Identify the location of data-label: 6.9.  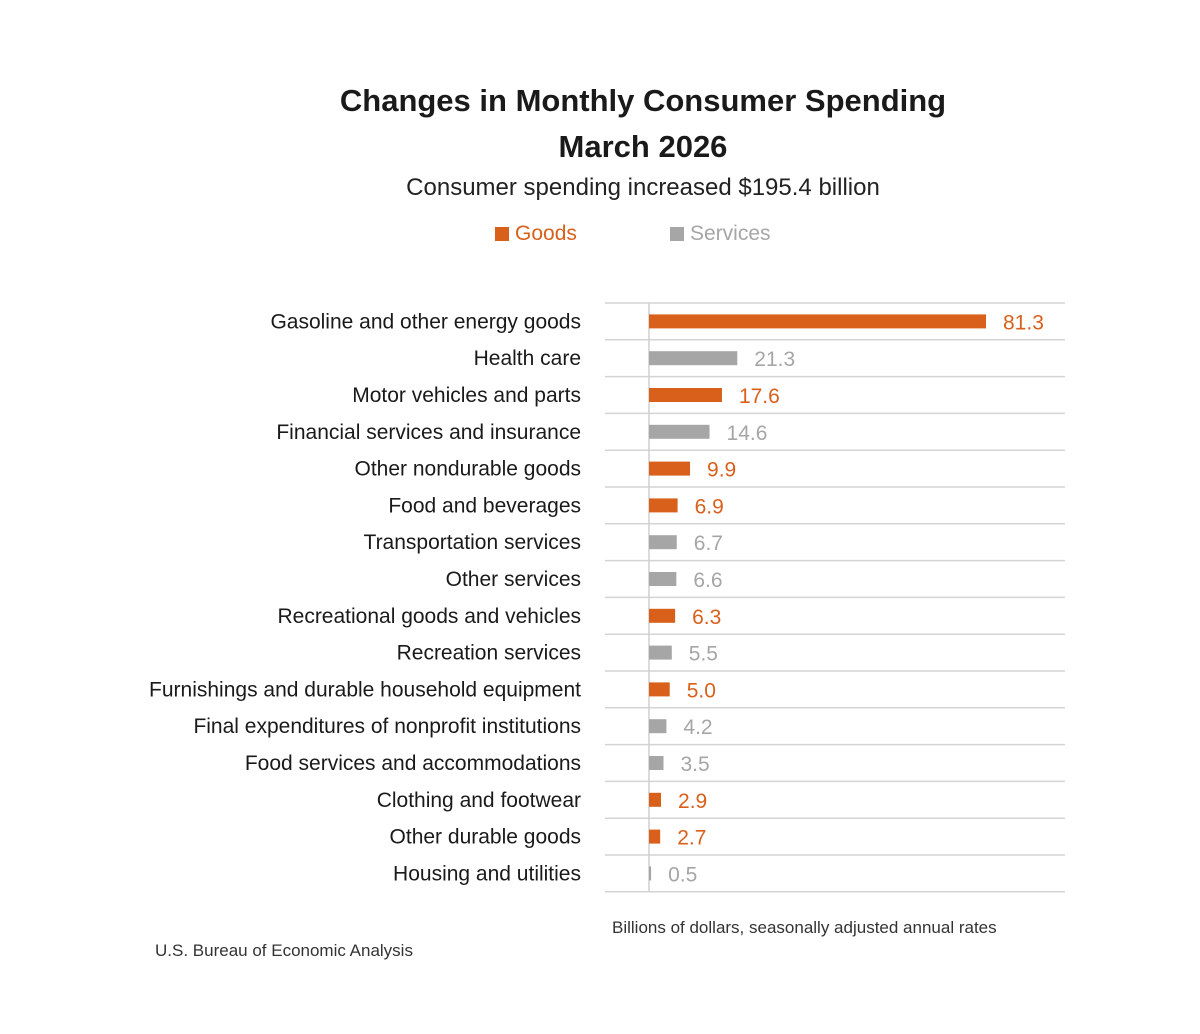
(709, 506).